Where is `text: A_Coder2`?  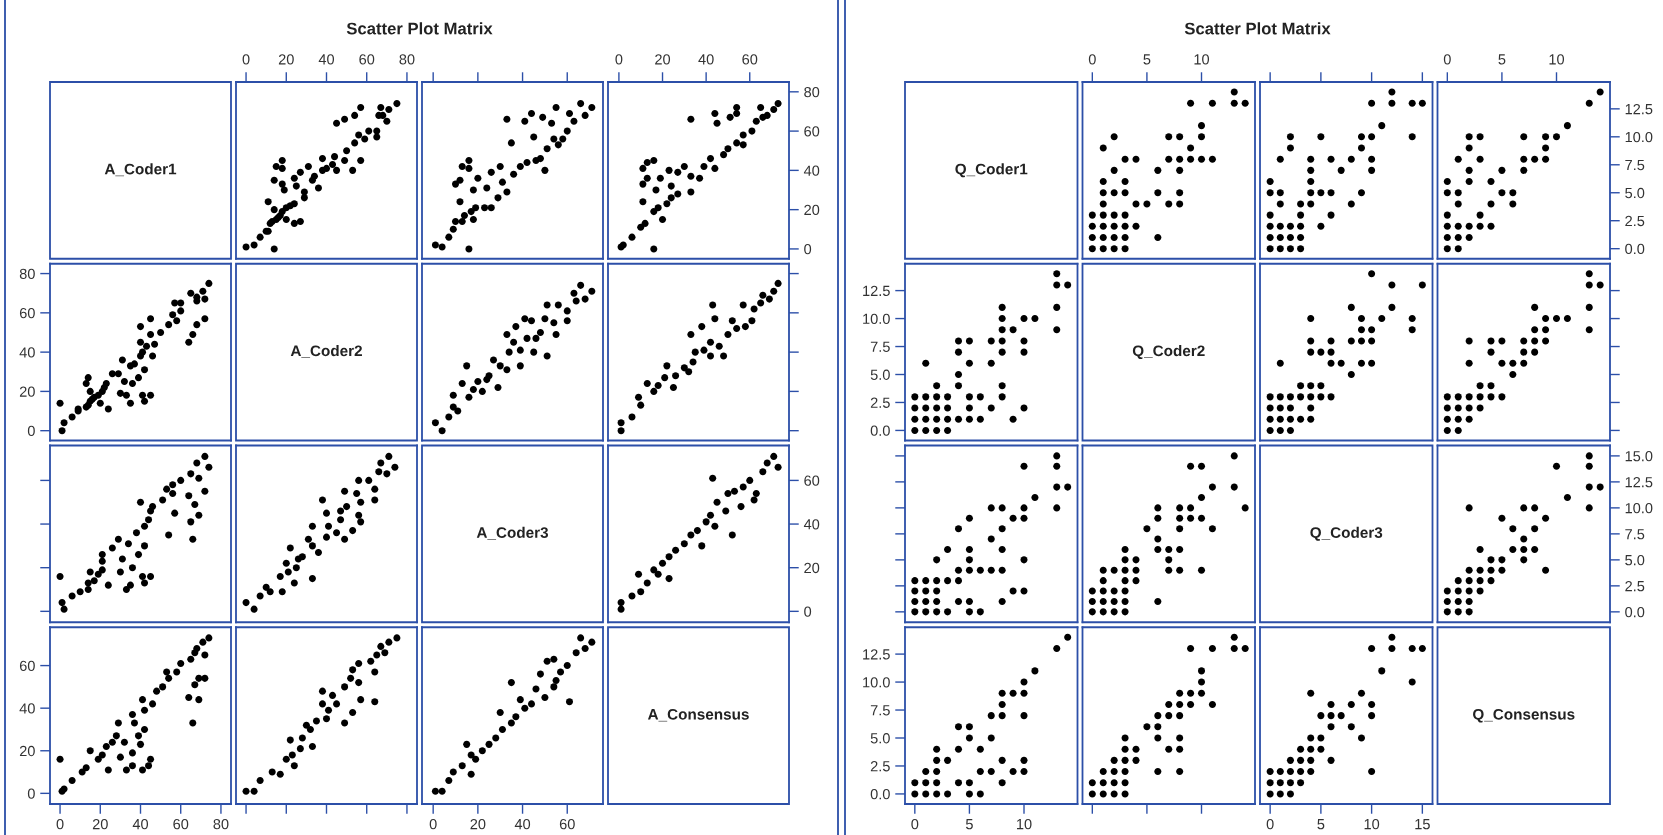 text: A_Coder2 is located at coordinates (326, 351).